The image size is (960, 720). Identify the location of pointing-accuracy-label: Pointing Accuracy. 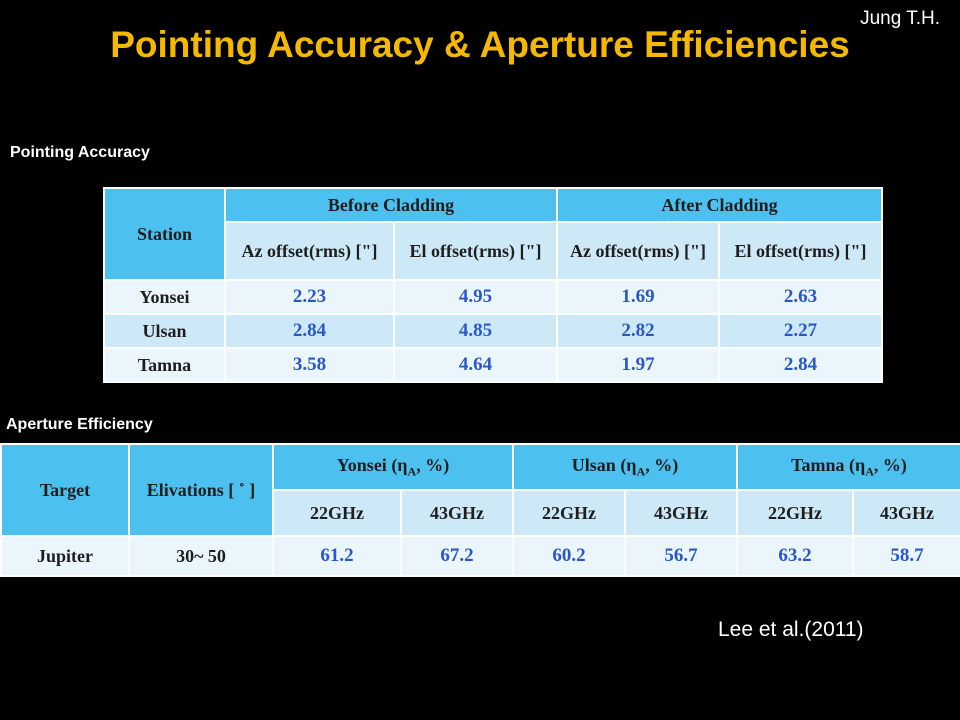
(80, 152).